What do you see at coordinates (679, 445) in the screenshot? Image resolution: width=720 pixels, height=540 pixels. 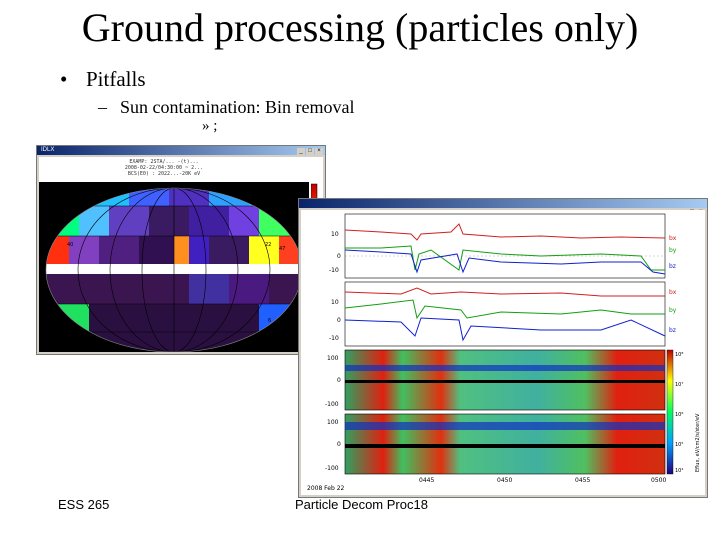 I see `colorbar-tick: 10⁵` at bounding box center [679, 445].